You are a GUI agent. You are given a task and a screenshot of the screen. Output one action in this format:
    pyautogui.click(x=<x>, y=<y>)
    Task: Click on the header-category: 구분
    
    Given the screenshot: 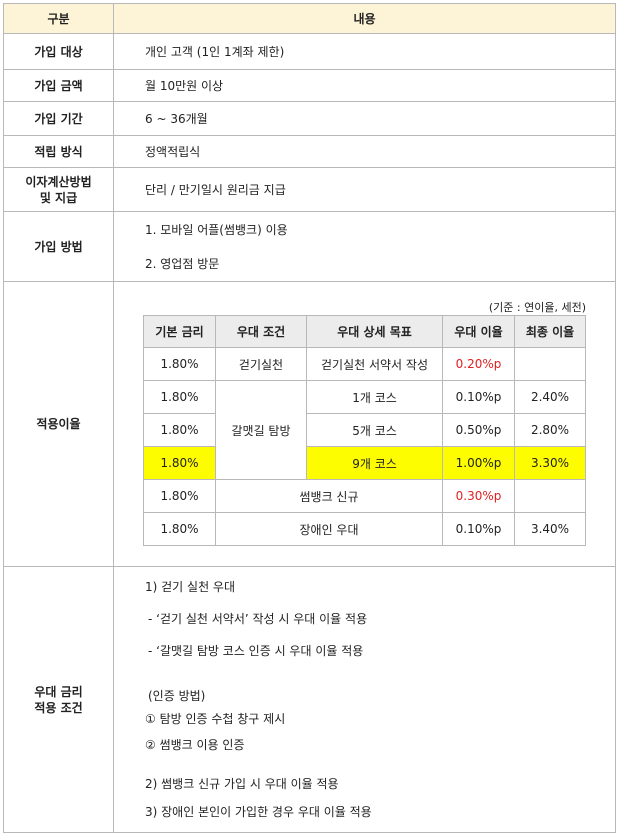 What is the action you would take?
    pyautogui.click(x=58, y=18)
    